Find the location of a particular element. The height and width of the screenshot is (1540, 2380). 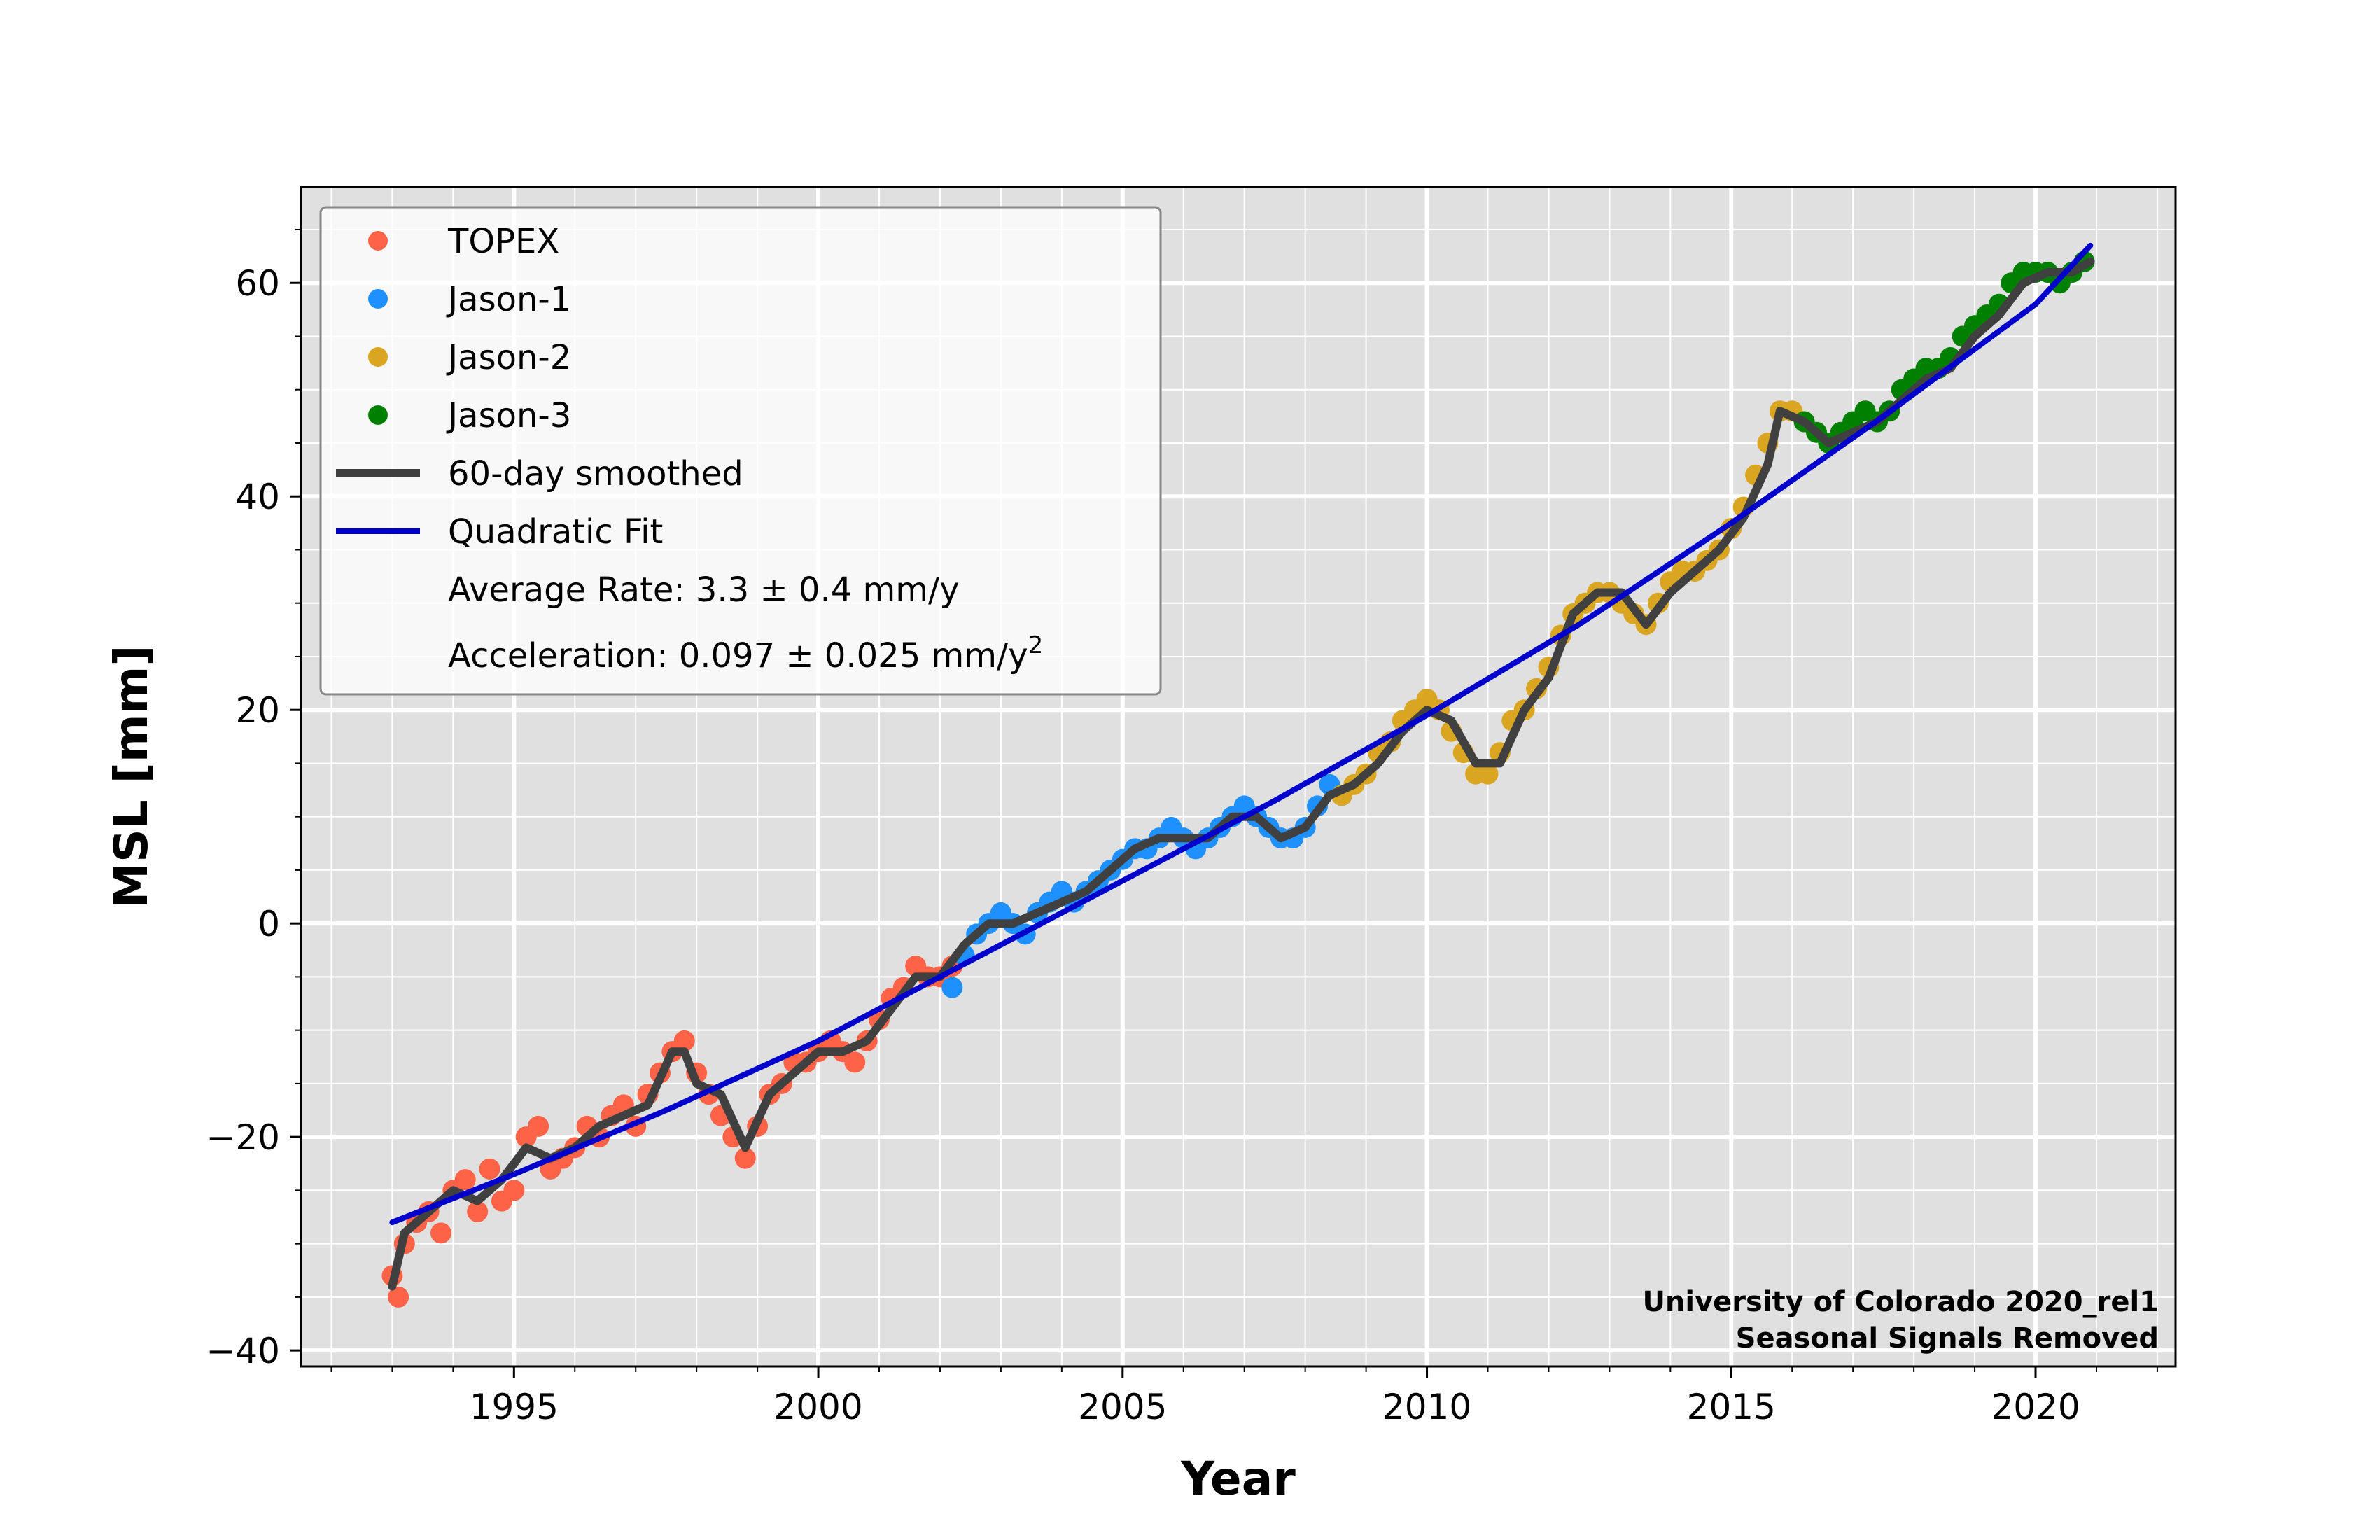

y-tick-label: 20 is located at coordinates (257, 710).